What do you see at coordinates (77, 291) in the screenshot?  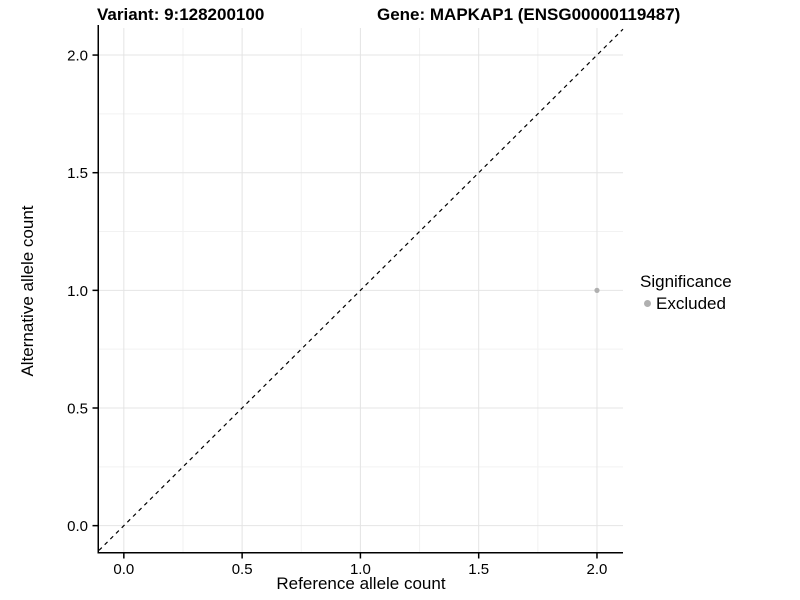 I see `y-tick-label: 1.0` at bounding box center [77, 291].